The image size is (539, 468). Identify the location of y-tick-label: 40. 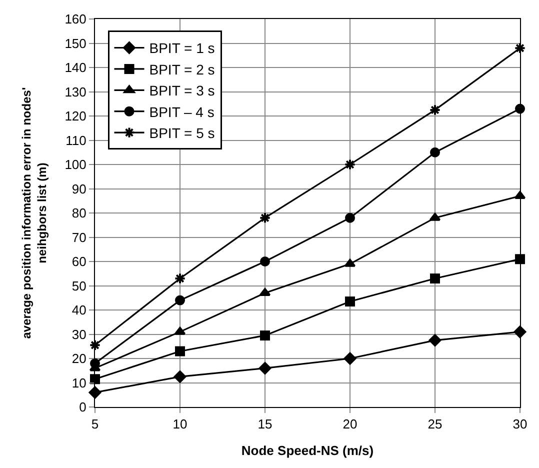
(79, 310).